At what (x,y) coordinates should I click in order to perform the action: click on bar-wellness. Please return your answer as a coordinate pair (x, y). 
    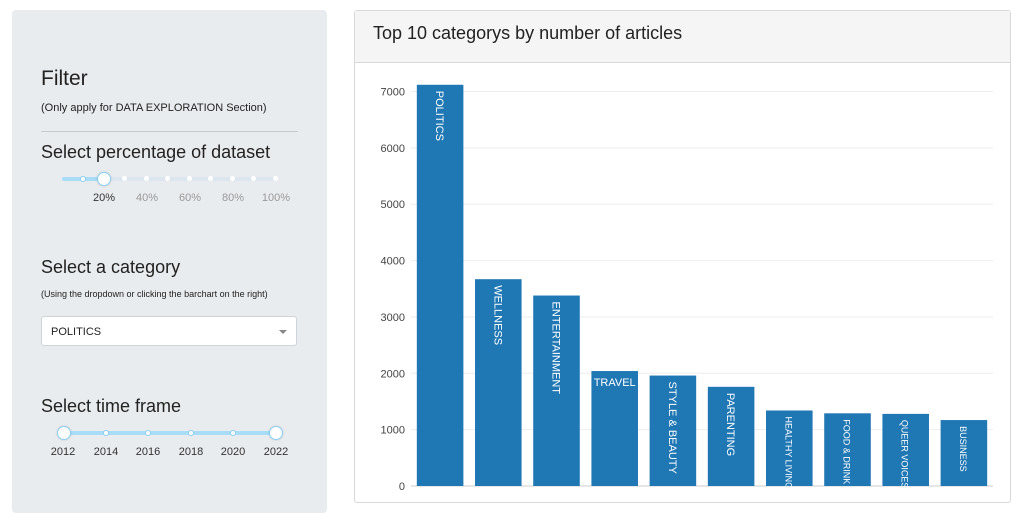
    Looking at the image, I should click on (498, 382).